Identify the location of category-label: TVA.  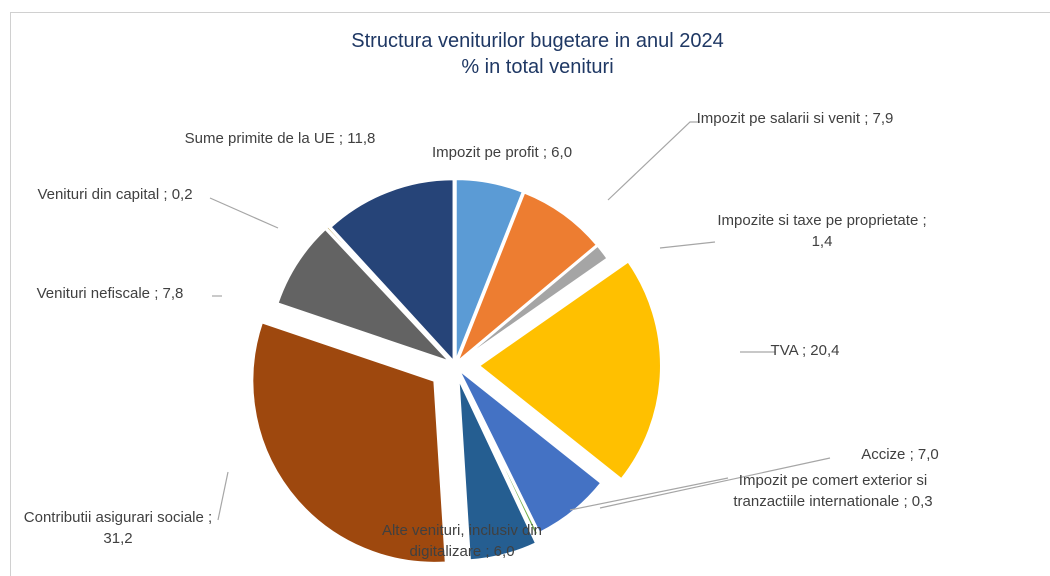
(784, 350).